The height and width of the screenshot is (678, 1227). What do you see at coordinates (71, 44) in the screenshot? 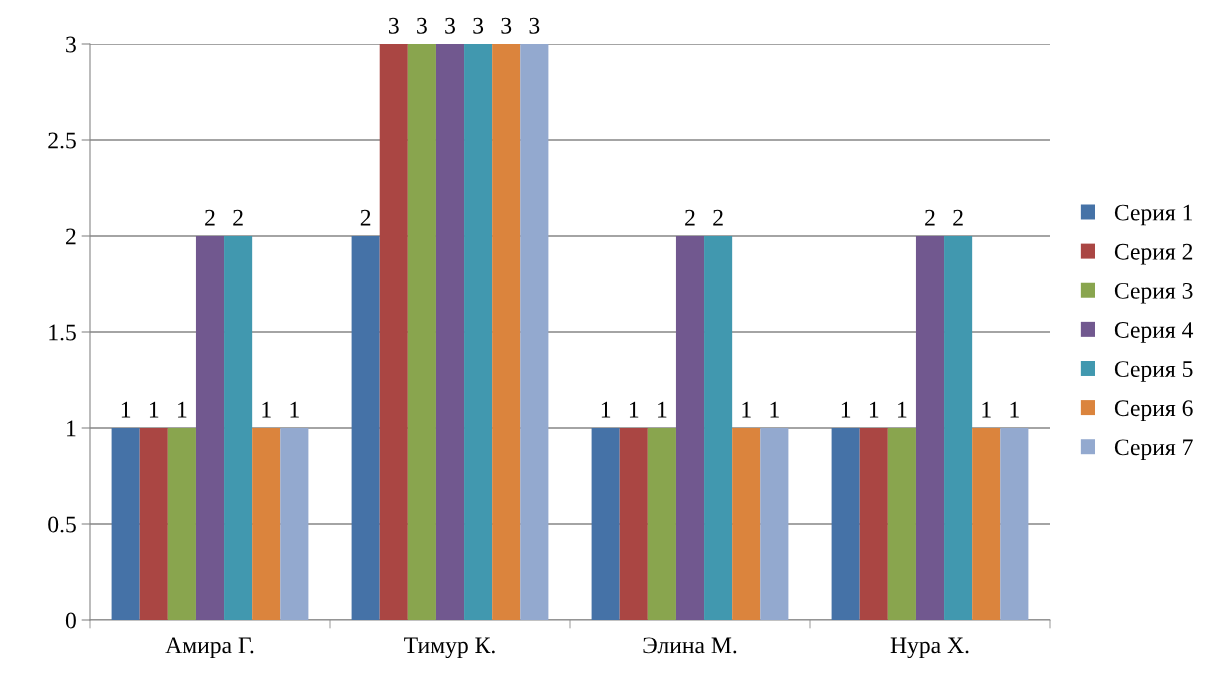
I see `y-tick-label: 3` at bounding box center [71, 44].